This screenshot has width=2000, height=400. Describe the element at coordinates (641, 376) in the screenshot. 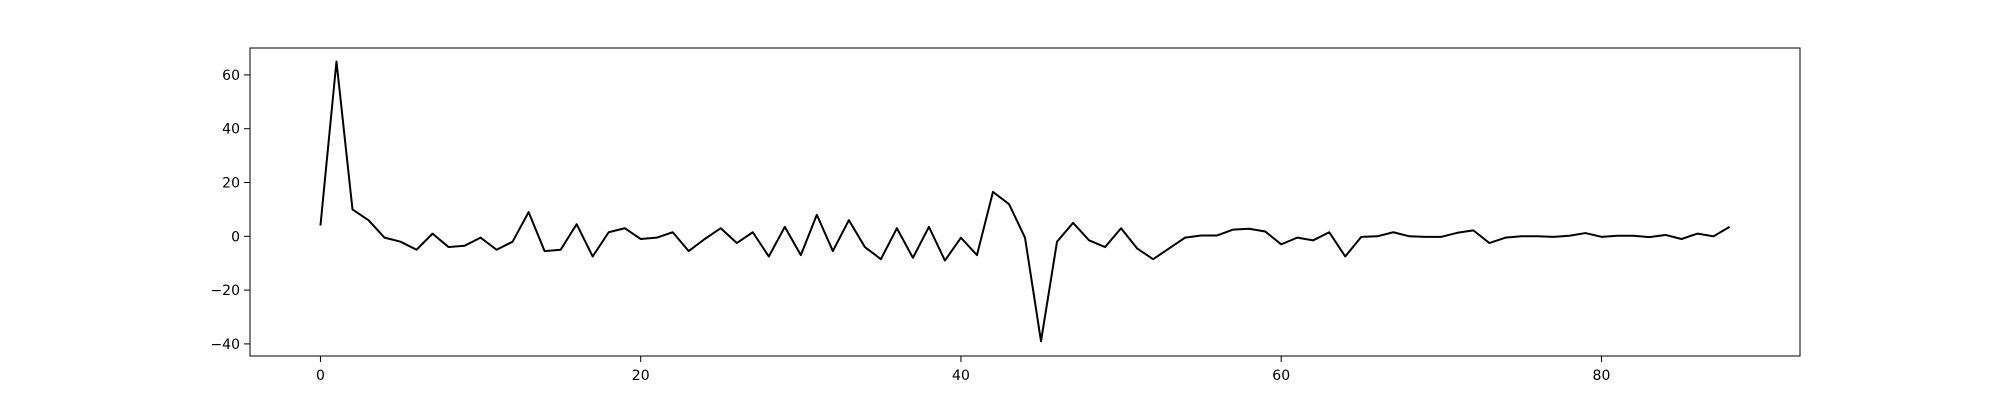

I see `x-tick-label: 20` at that location.